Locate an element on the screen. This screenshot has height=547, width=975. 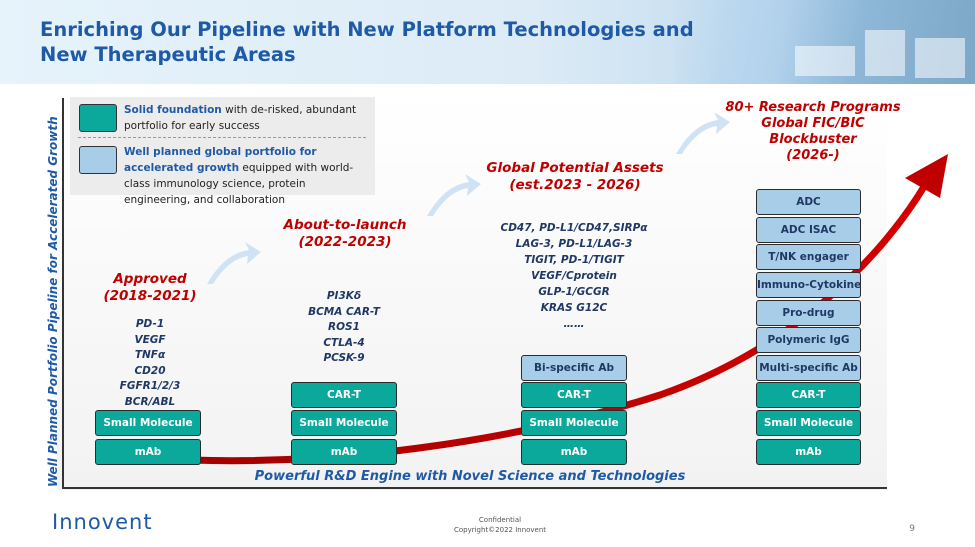
stage-title-approved: Approved (2018-2021) is located at coordinates (150, 287).